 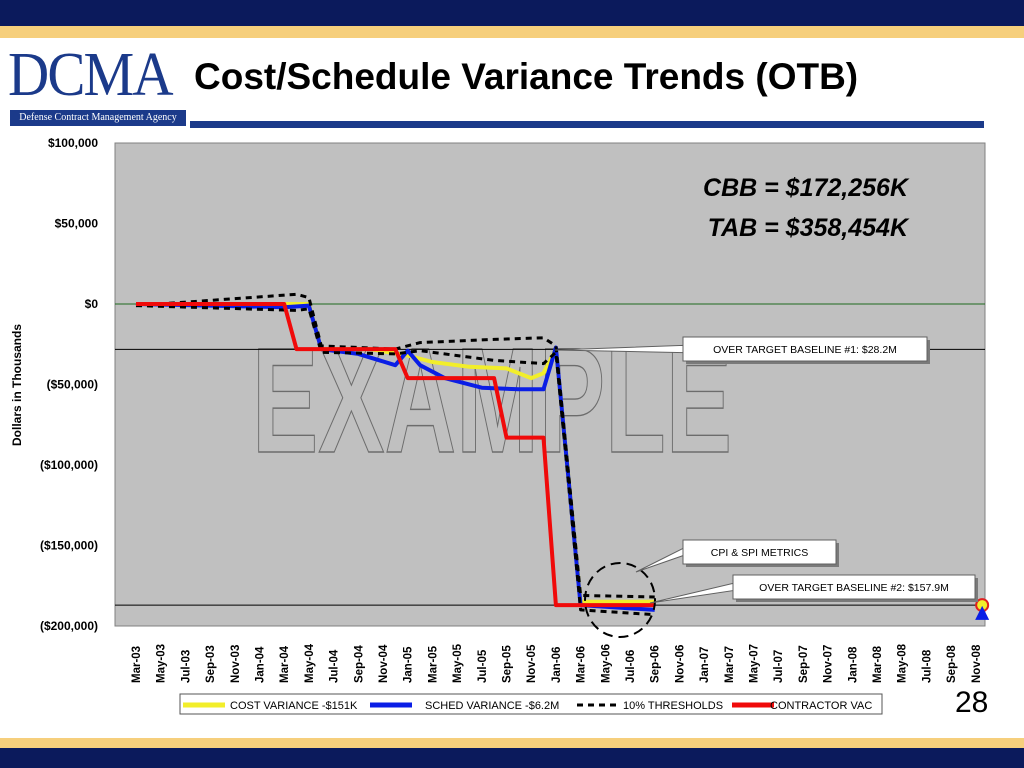 I want to click on x-tick-label: May-03, so click(x=162, y=663).